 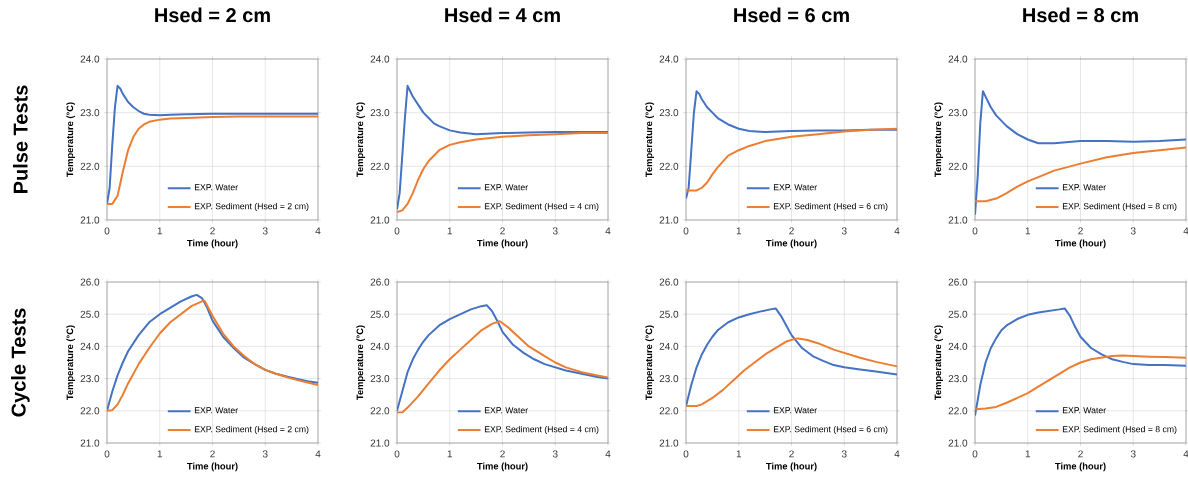 I want to click on chart-title: Hsed = 2 cm, so click(x=212, y=15).